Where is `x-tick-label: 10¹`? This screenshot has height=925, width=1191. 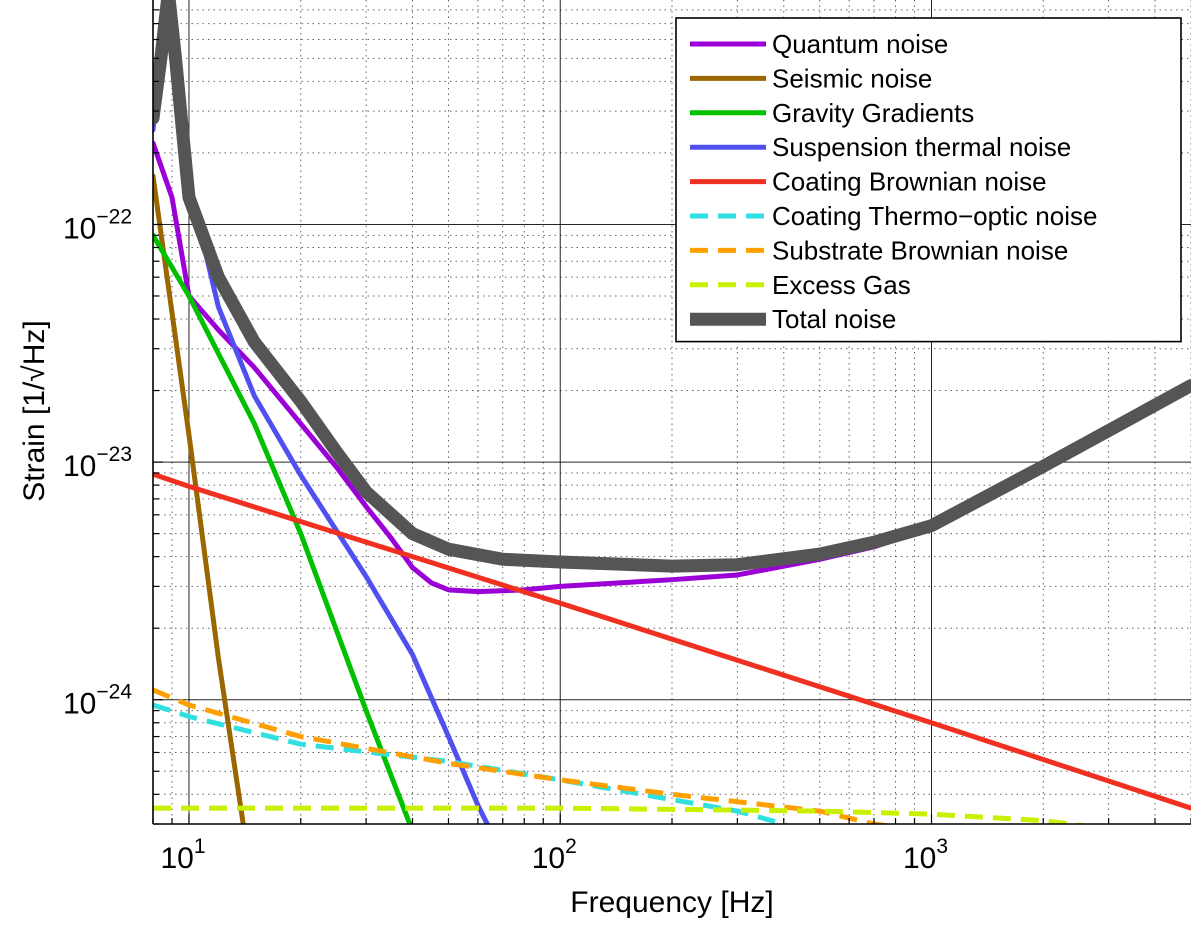
x-tick-label: 10¹ is located at coordinates (182, 855).